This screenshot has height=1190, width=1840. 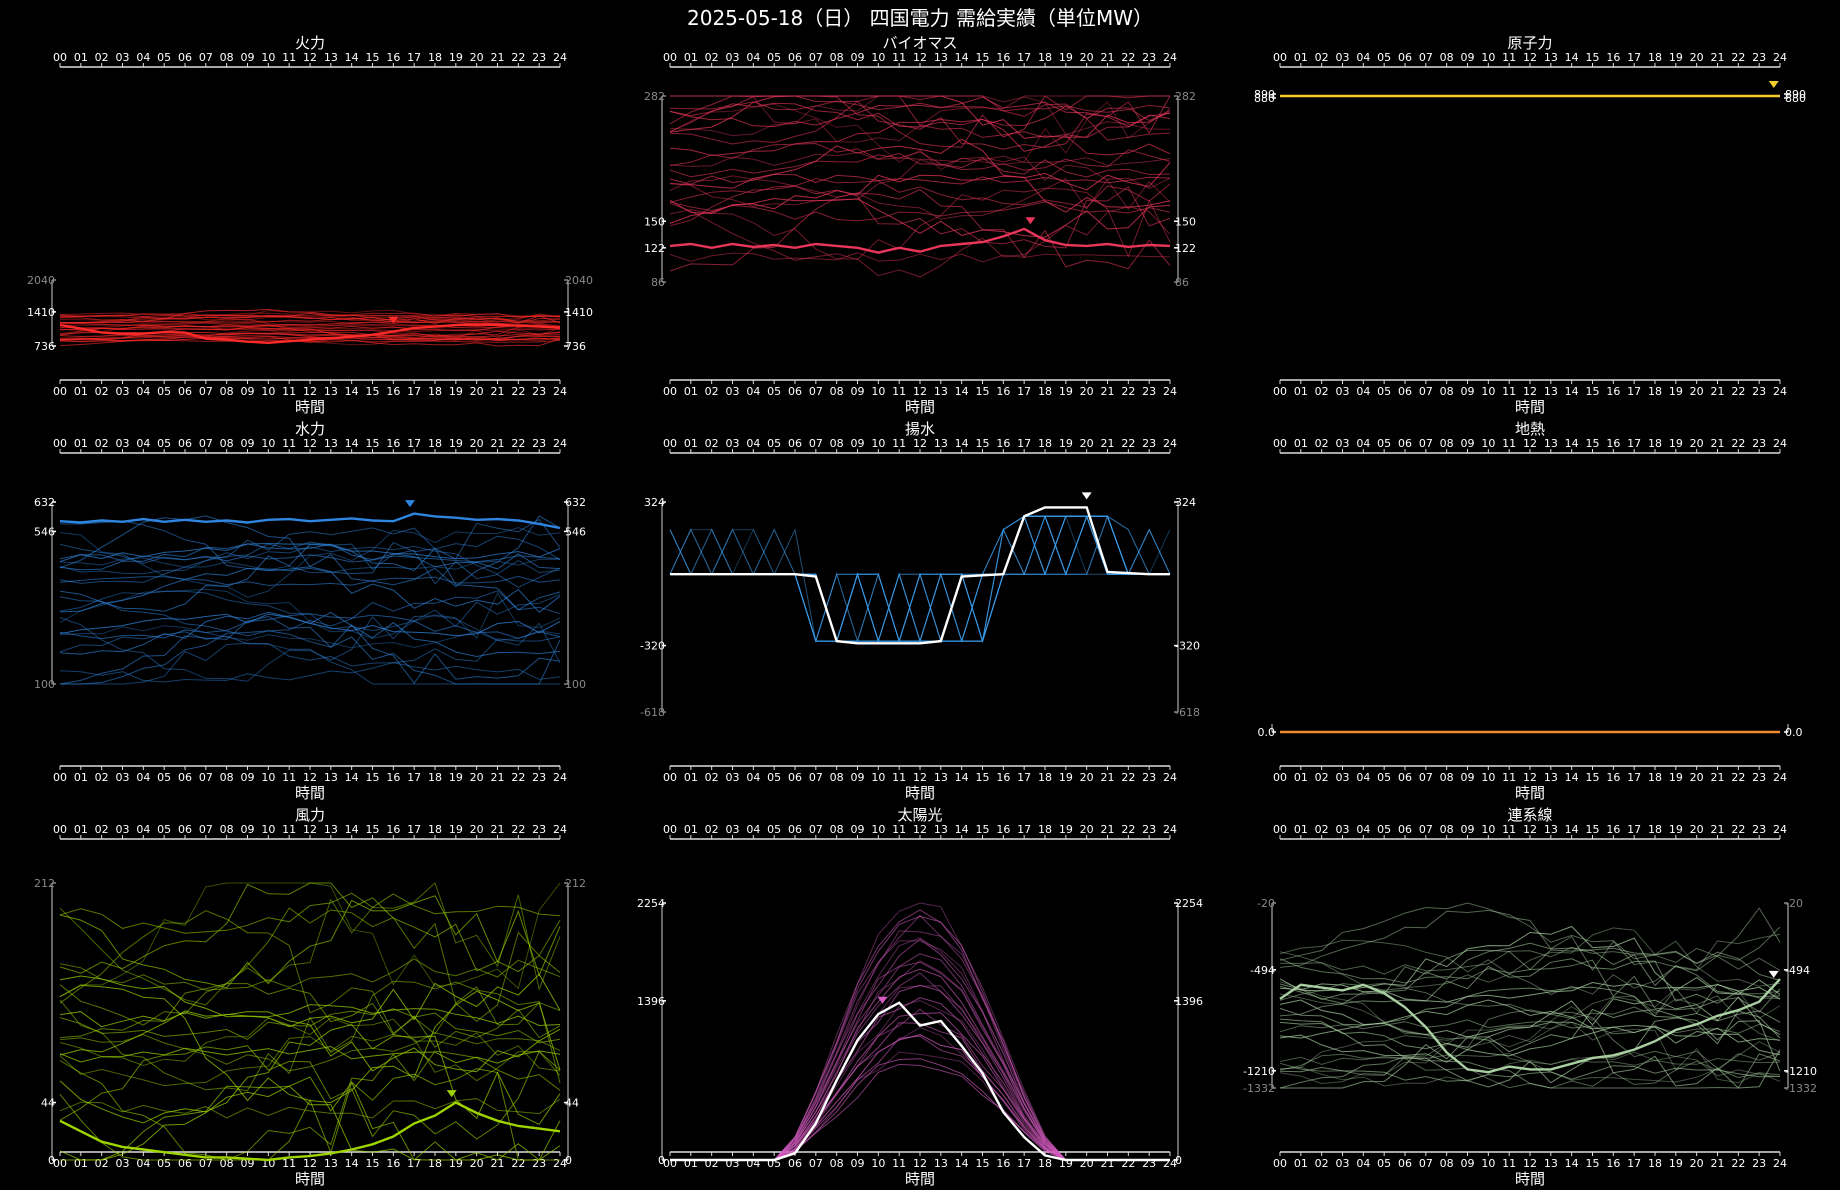 I want to click on y-tick-label: 546, so click(x=575, y=531).